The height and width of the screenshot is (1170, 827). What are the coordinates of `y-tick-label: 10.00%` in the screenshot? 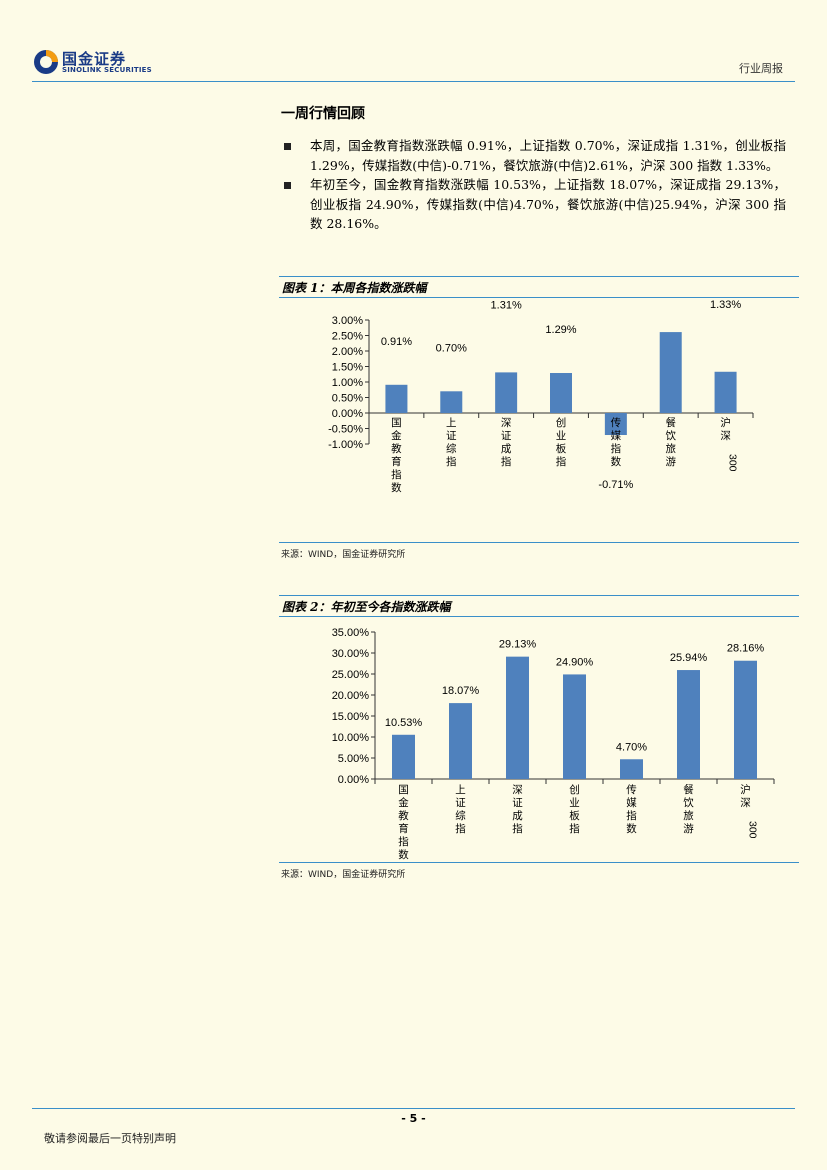 It's located at (351, 738).